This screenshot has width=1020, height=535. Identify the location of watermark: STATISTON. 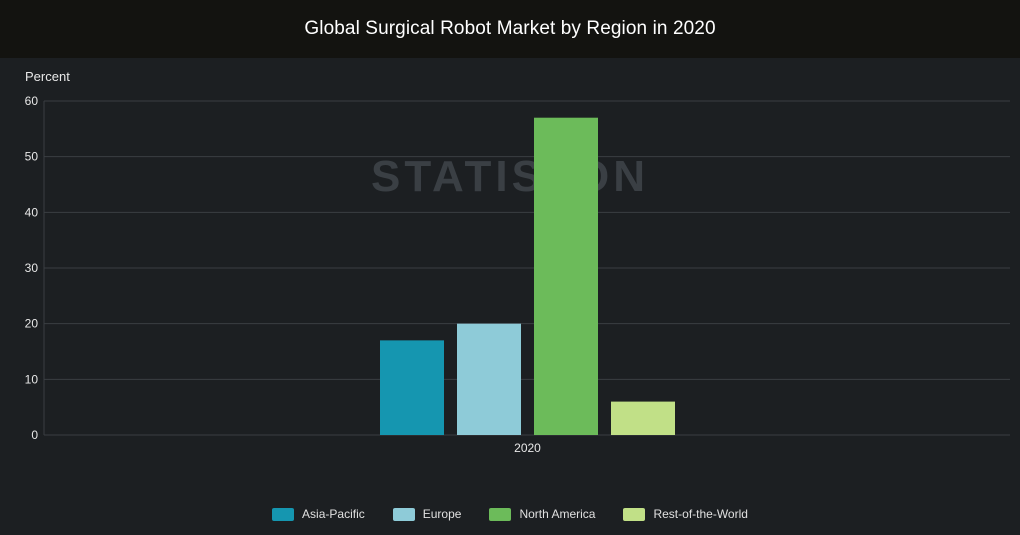
(510, 176).